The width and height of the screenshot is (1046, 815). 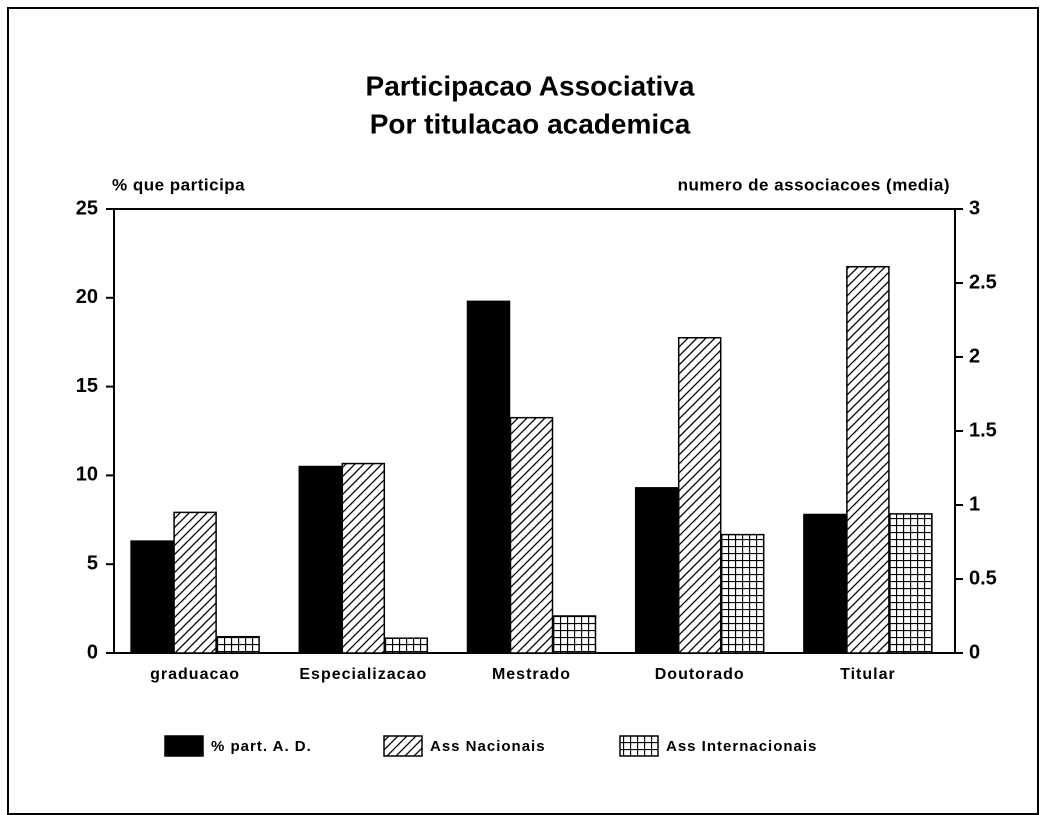 What do you see at coordinates (87, 297) in the screenshot?
I see `y-tick-label: 20` at bounding box center [87, 297].